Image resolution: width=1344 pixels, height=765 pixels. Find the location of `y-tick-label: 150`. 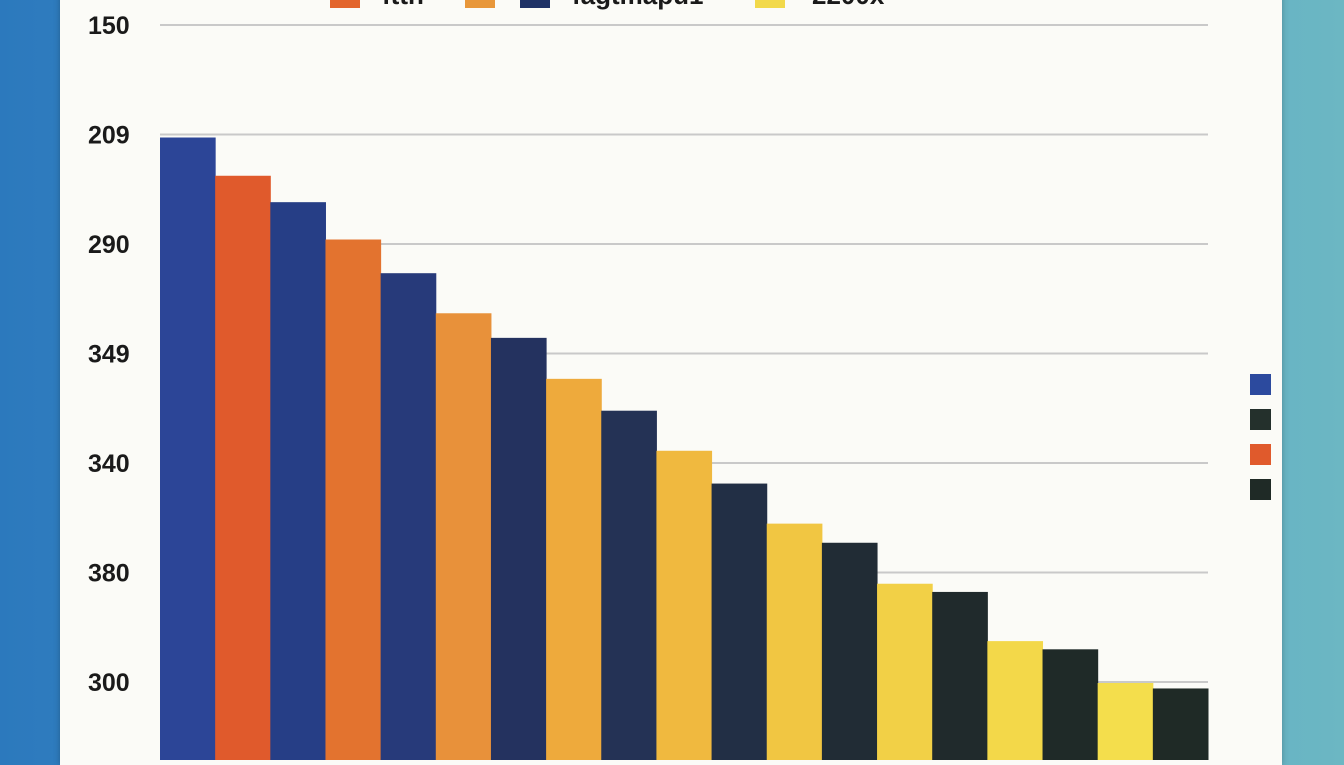

y-tick-label: 150 is located at coordinates (109, 26).